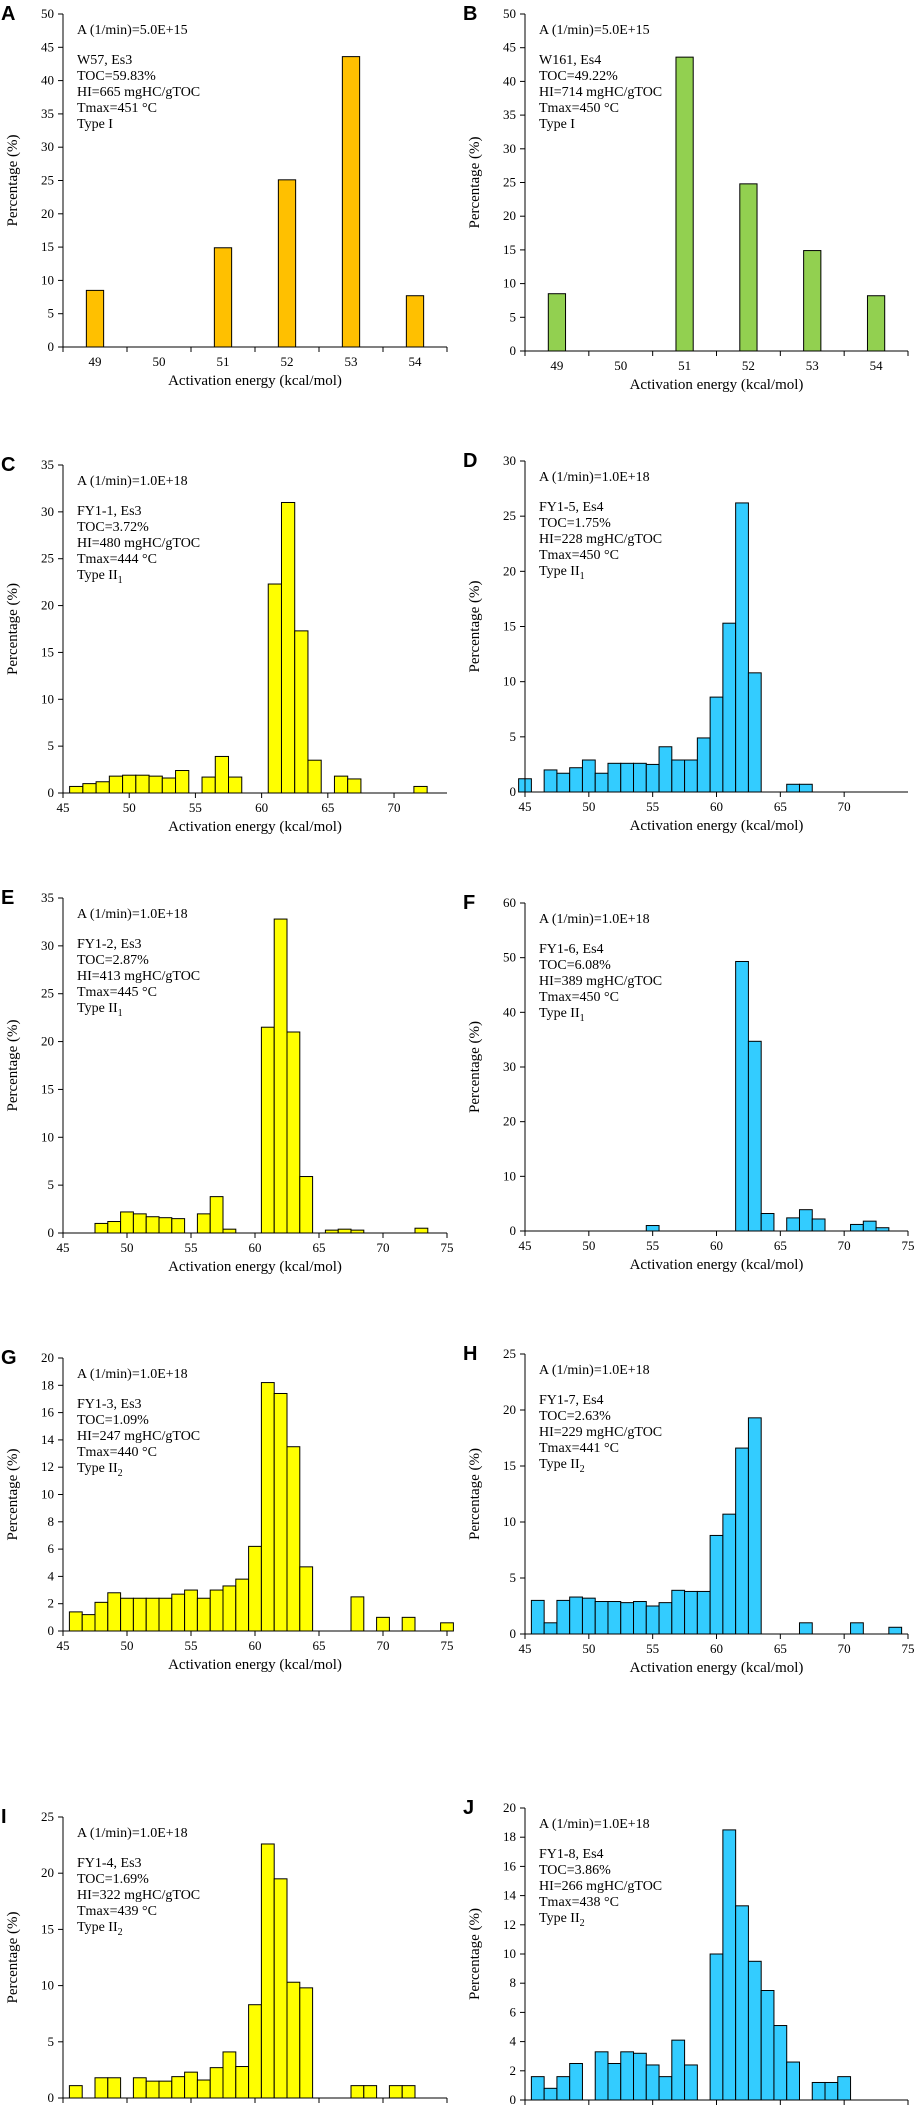 This screenshot has height=2107, width=920. What do you see at coordinates (513, 1982) in the screenshot?
I see `y-tick-label-j: 8` at bounding box center [513, 1982].